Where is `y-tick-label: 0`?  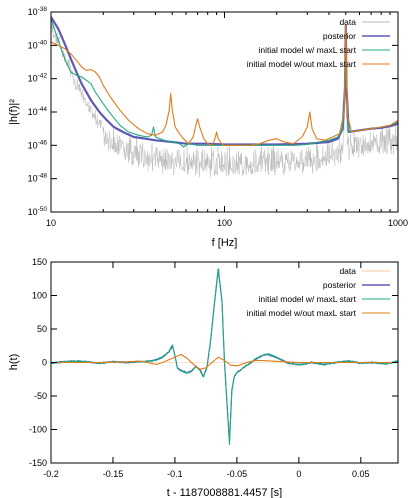 y-tick-label: 0 is located at coordinates (44, 363).